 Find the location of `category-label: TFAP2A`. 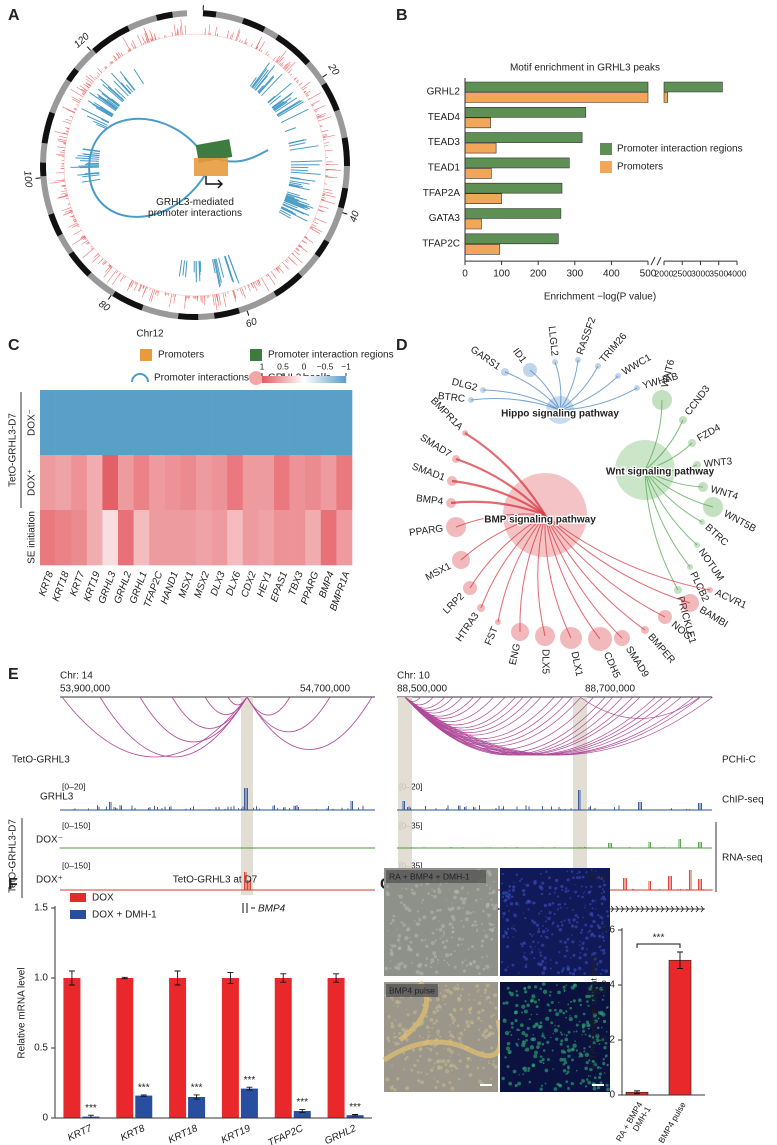

category-label: TFAP2A is located at coordinates (442, 193).